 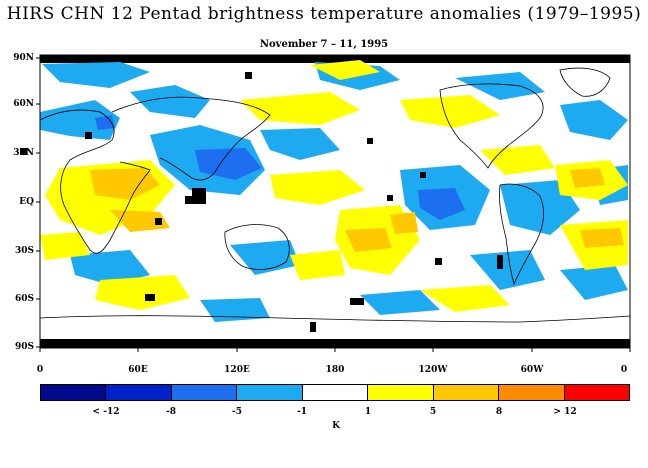 What do you see at coordinates (138, 370) in the screenshot?
I see `lon-label-60e: 60E` at bounding box center [138, 370].